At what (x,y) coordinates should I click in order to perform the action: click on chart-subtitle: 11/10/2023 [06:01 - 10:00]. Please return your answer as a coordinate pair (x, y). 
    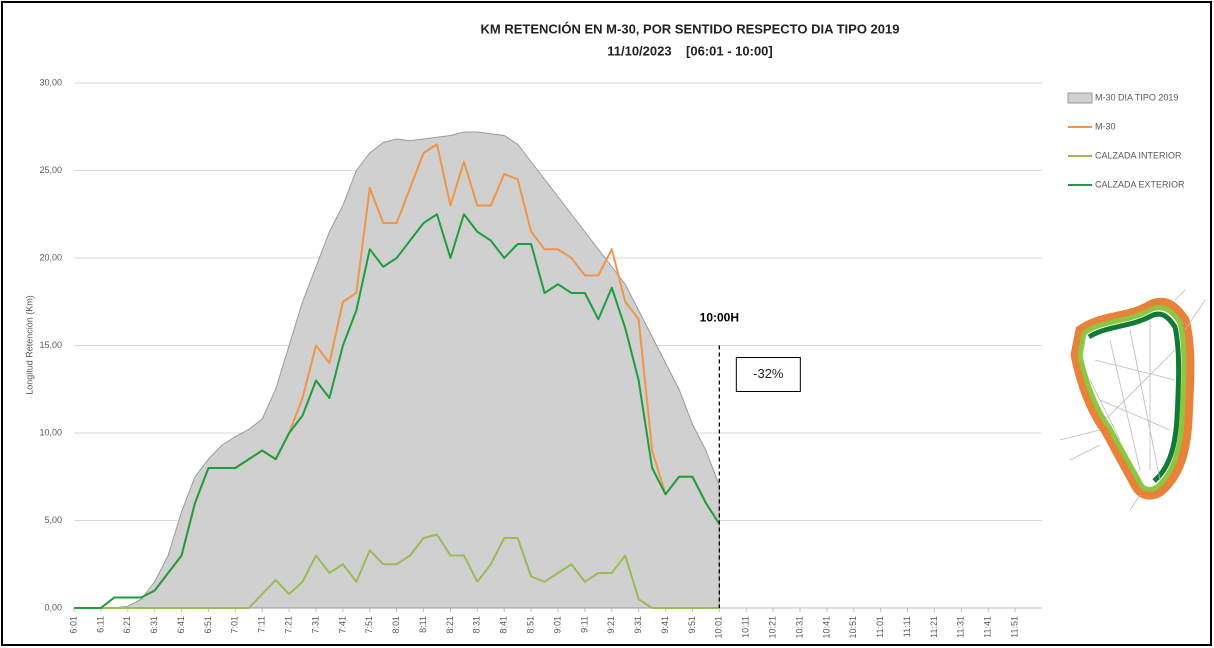
    Looking at the image, I should click on (690, 50).